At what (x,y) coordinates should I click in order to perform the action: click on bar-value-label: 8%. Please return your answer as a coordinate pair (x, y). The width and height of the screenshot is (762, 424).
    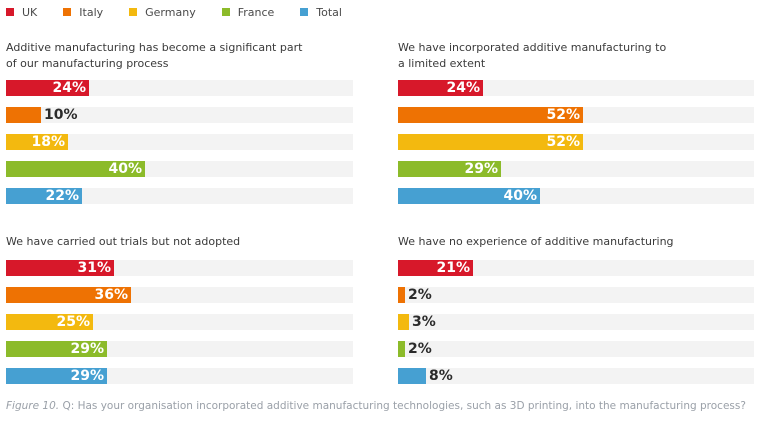
    Looking at the image, I should click on (441, 376).